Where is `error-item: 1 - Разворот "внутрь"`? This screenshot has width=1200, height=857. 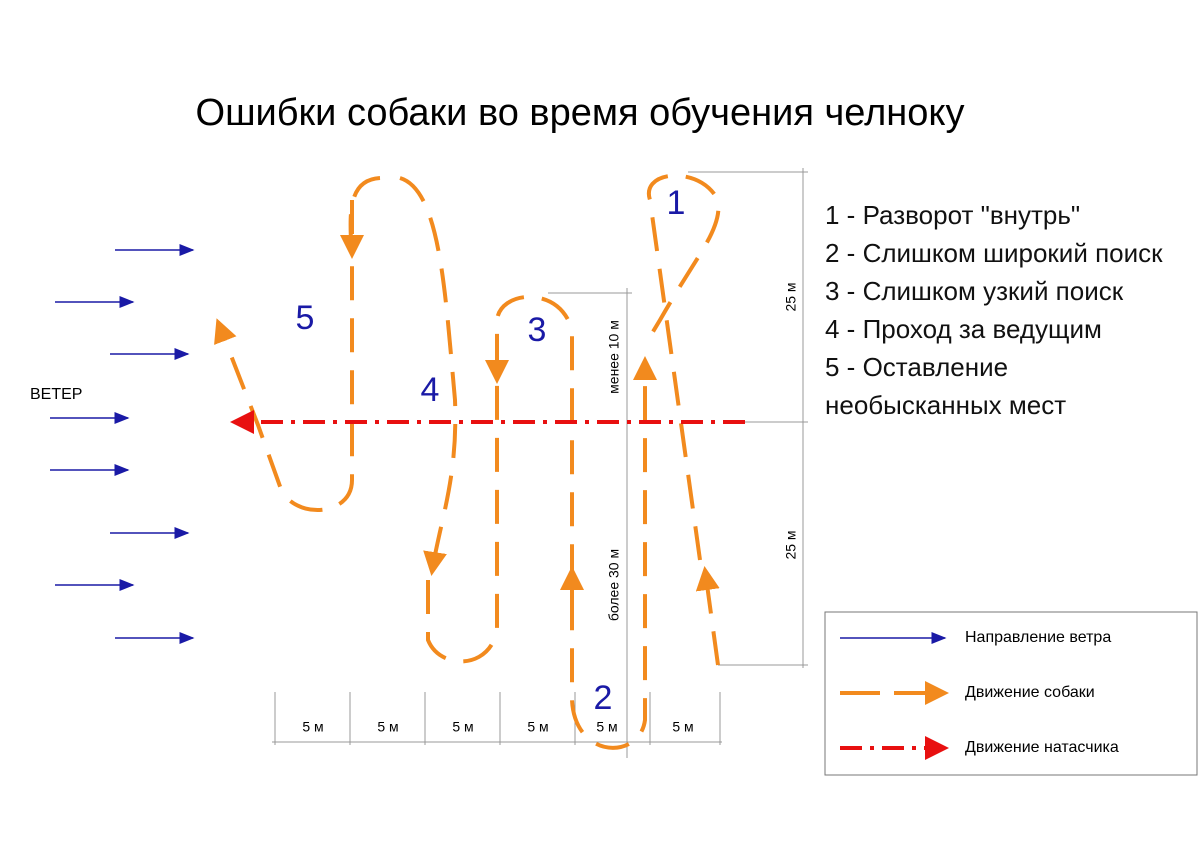 error-item: 1 - Разворот "внутрь" is located at coordinates (953, 215).